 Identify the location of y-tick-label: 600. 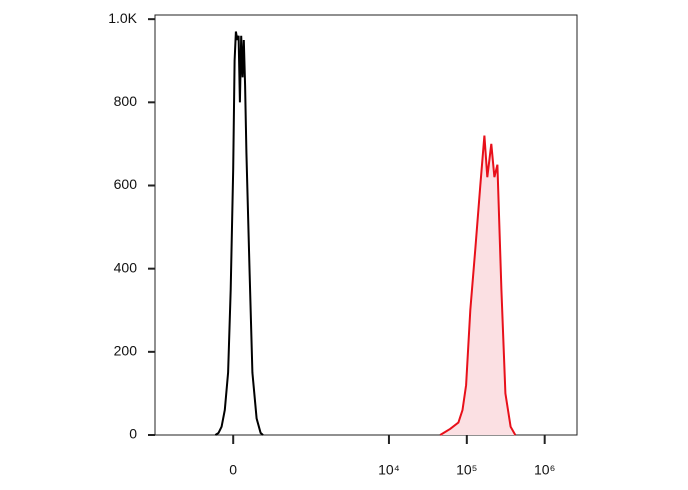
(126, 184).